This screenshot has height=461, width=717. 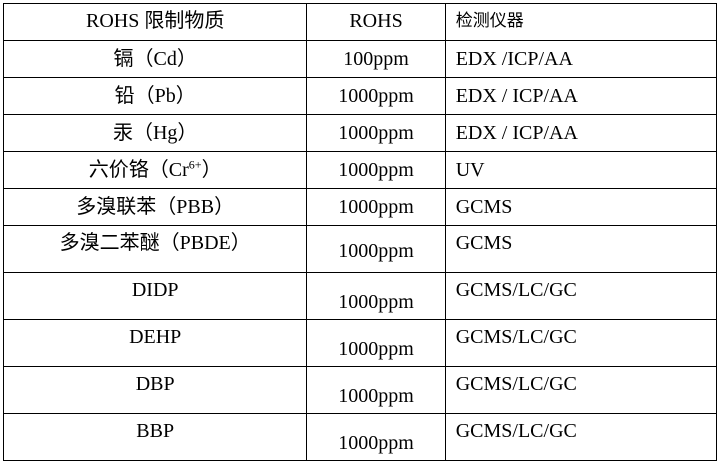 I want to click on substance-cell: DEHP, so click(x=155, y=343).